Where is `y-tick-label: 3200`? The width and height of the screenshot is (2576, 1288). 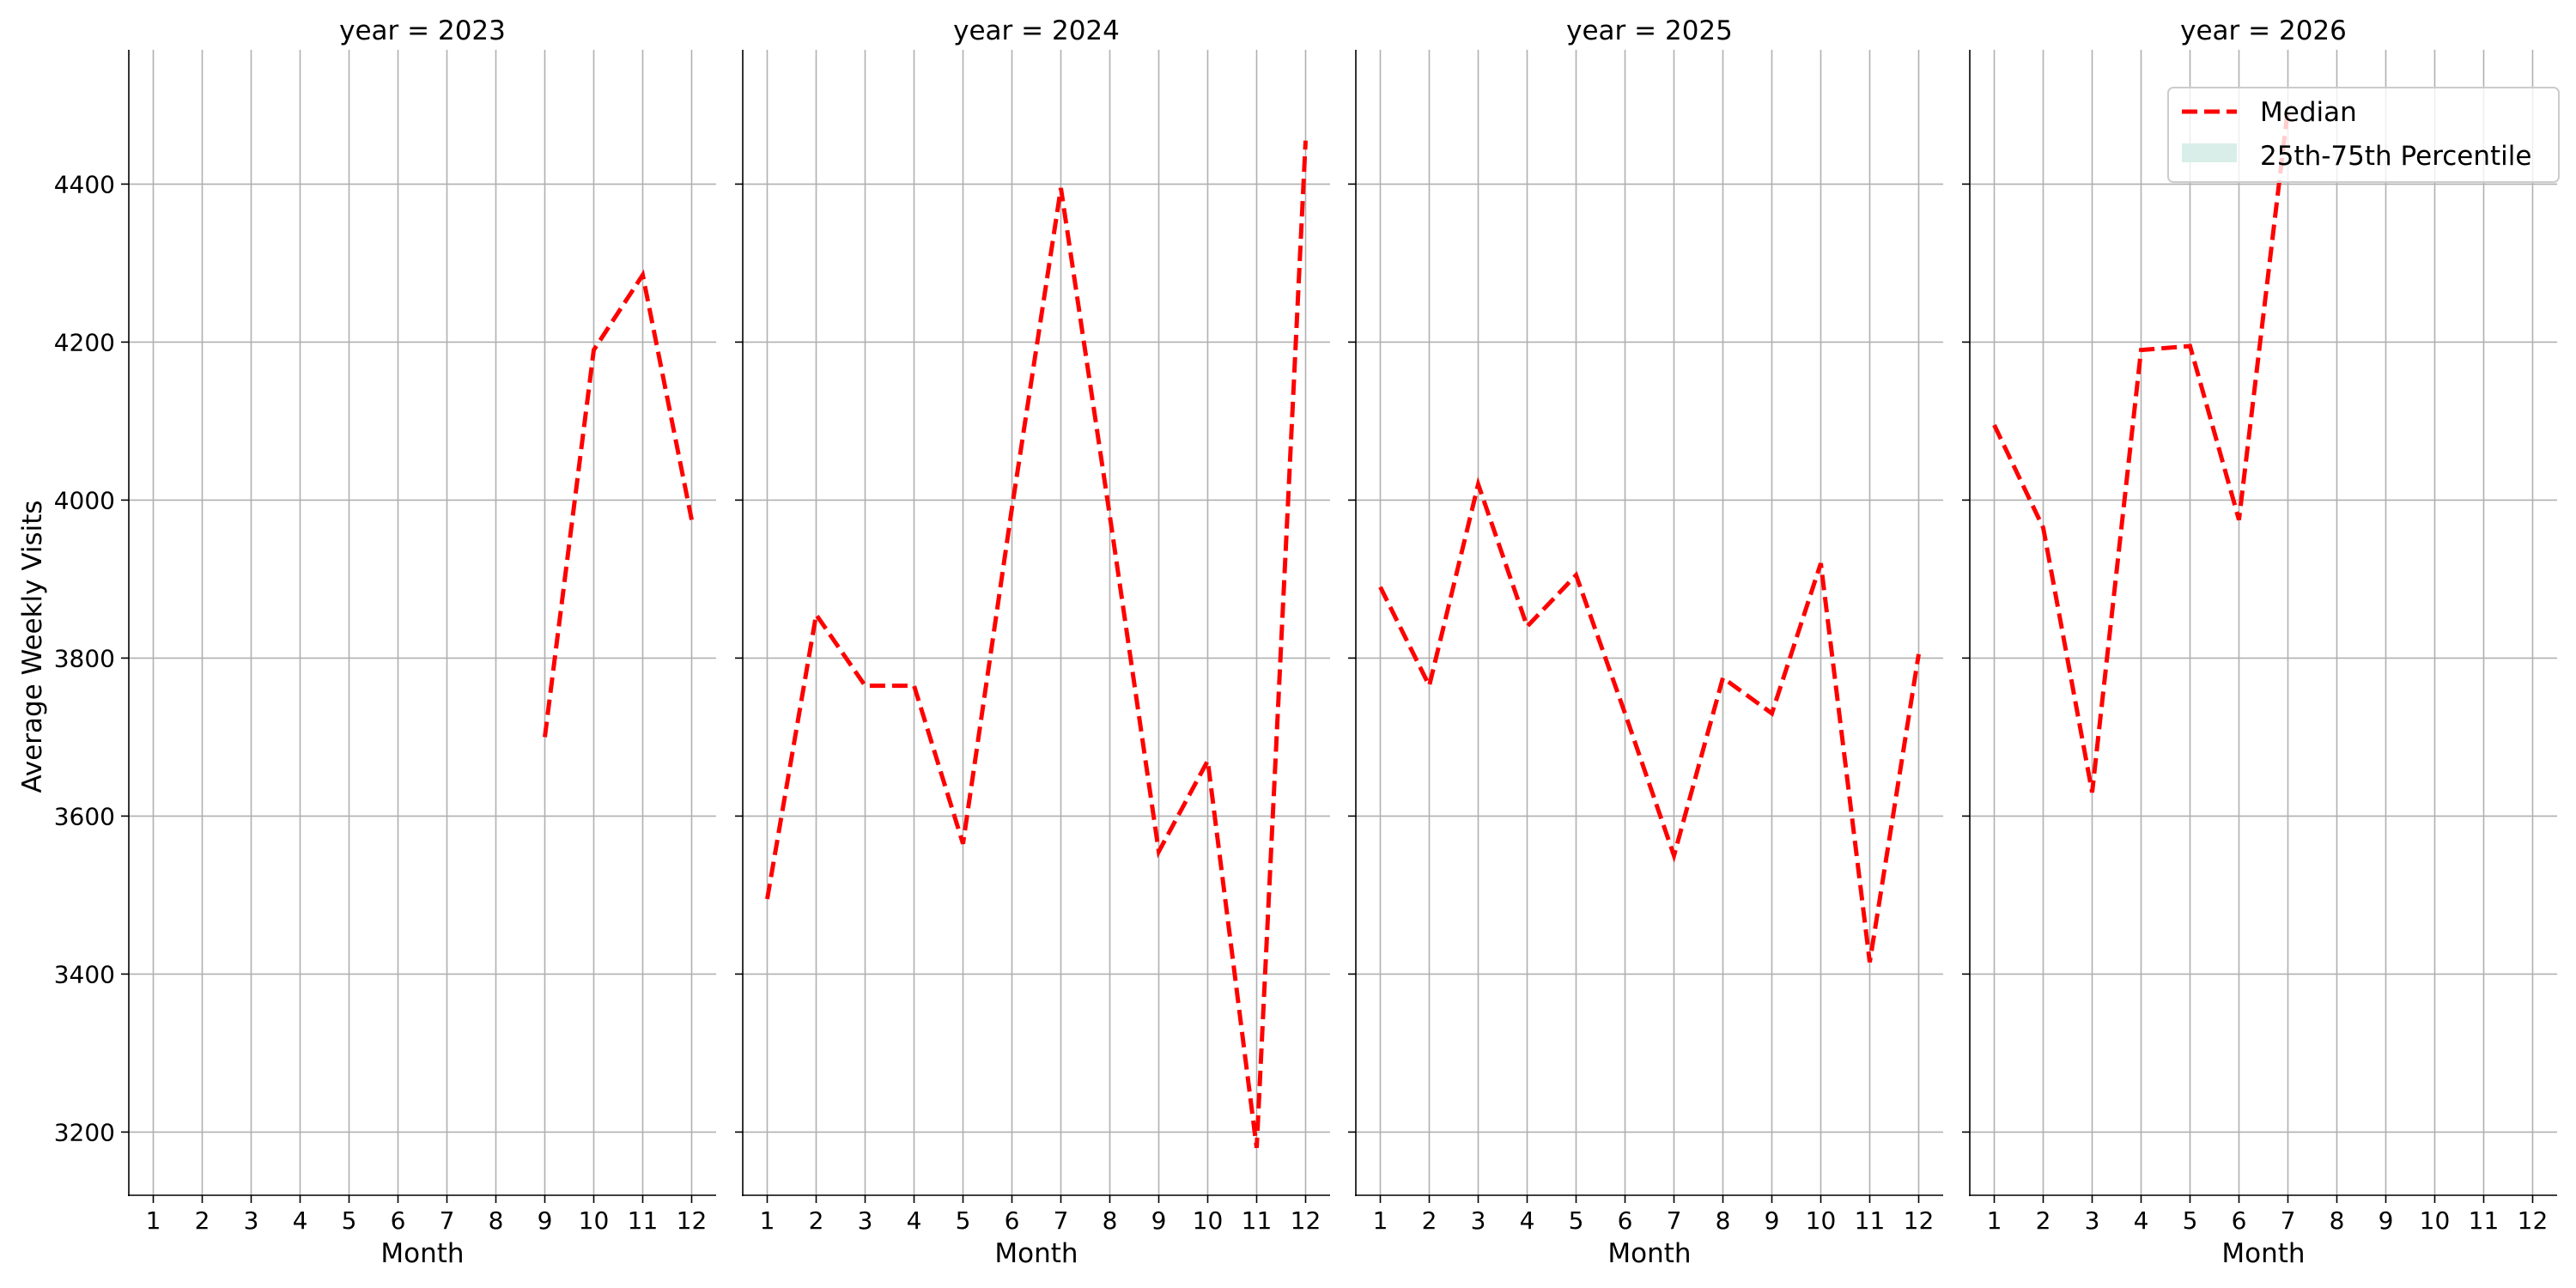 y-tick-label: 3200 is located at coordinates (85, 1132).